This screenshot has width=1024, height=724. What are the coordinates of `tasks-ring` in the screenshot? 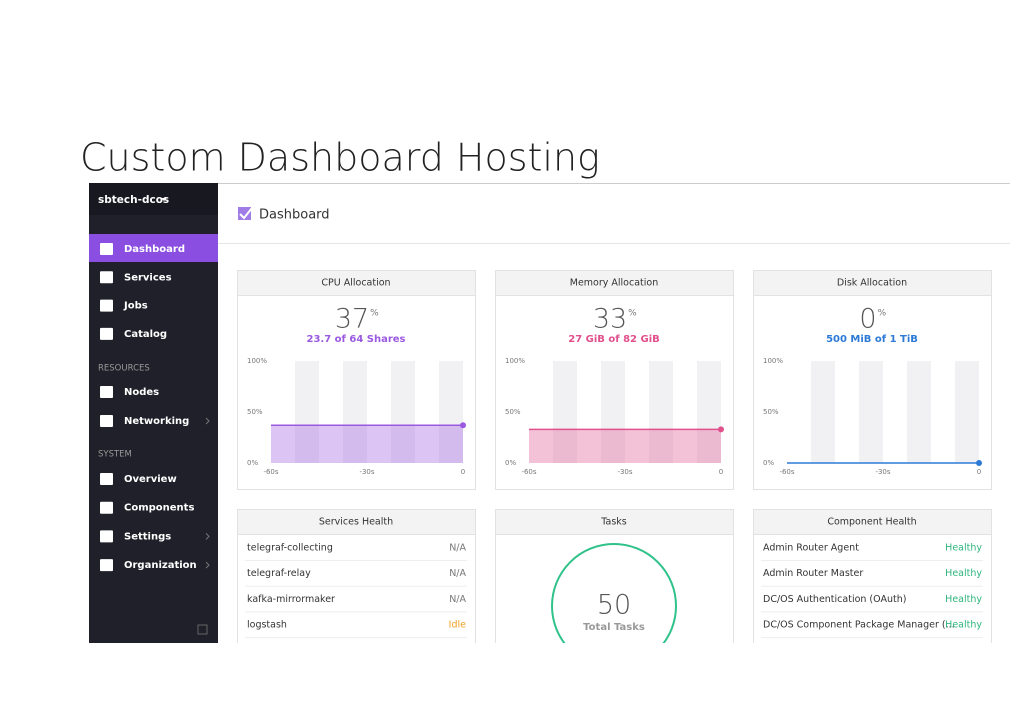 It's located at (614, 593).